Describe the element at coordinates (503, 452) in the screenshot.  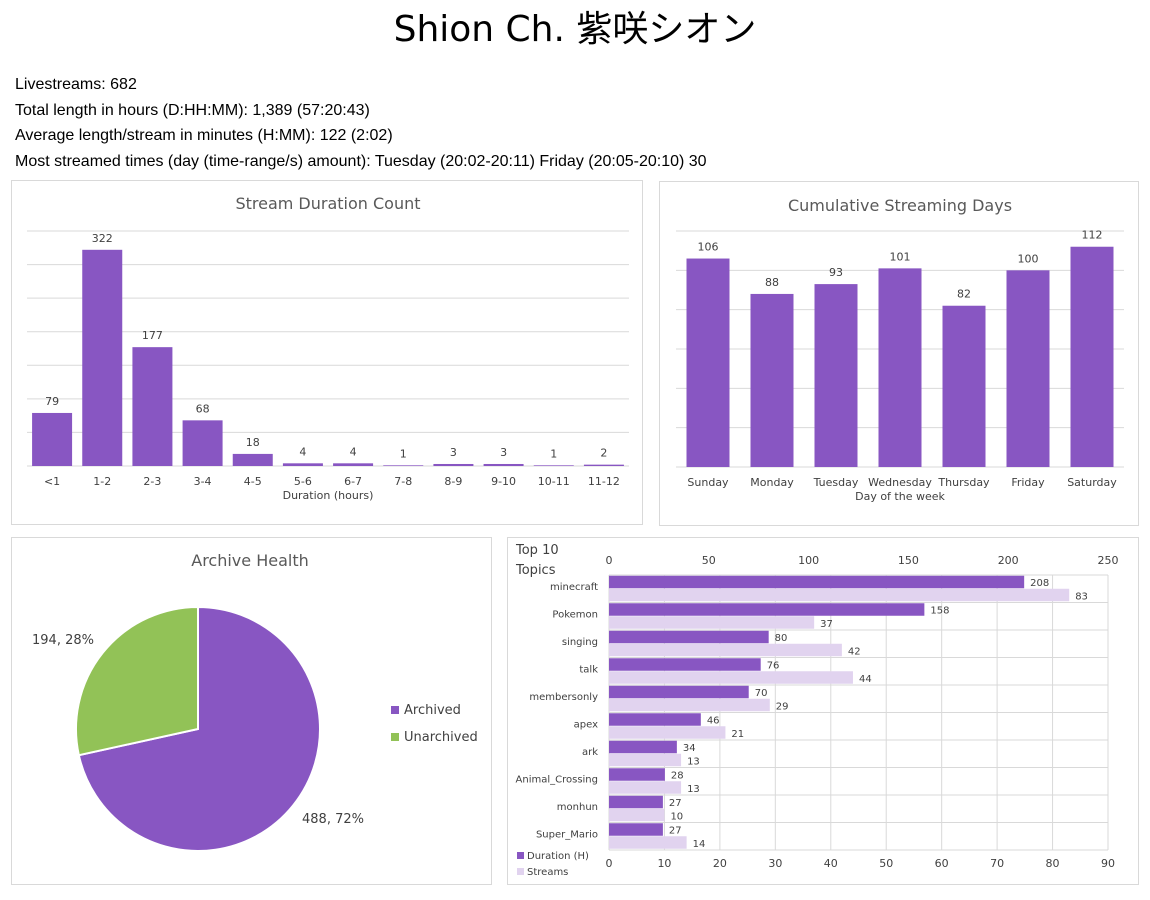
I see `data-label: 3` at that location.